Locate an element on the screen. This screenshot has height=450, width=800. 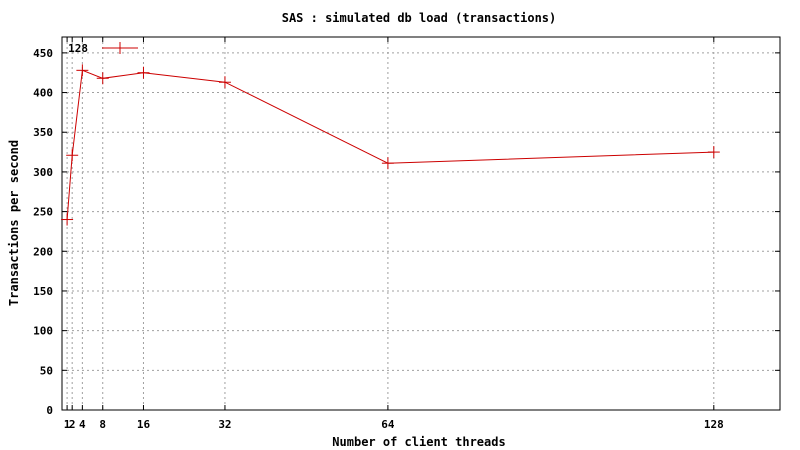
chart-title: SAS : simulated db load (transactions) is located at coordinates (419, 18).